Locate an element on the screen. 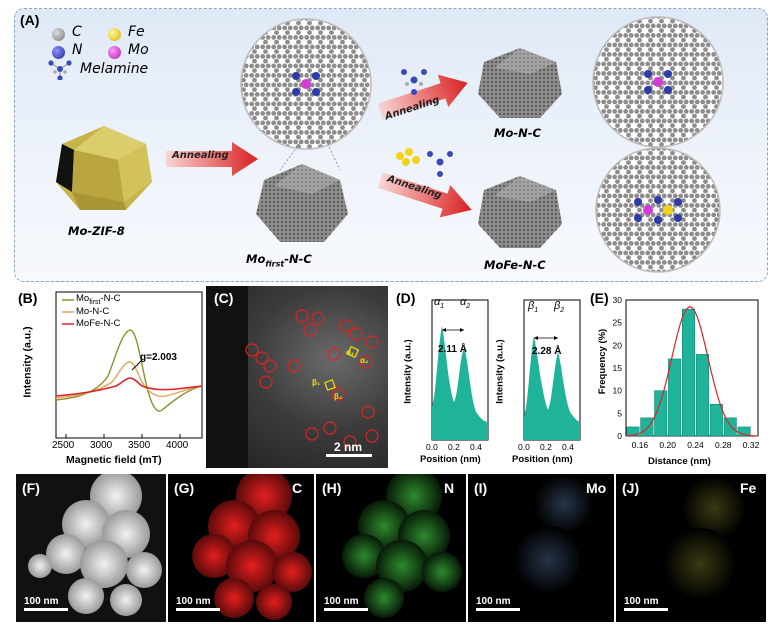 Image resolution: width=779 pixels, height=632 pixels. c-scale-label: 2 nm is located at coordinates (348, 447).